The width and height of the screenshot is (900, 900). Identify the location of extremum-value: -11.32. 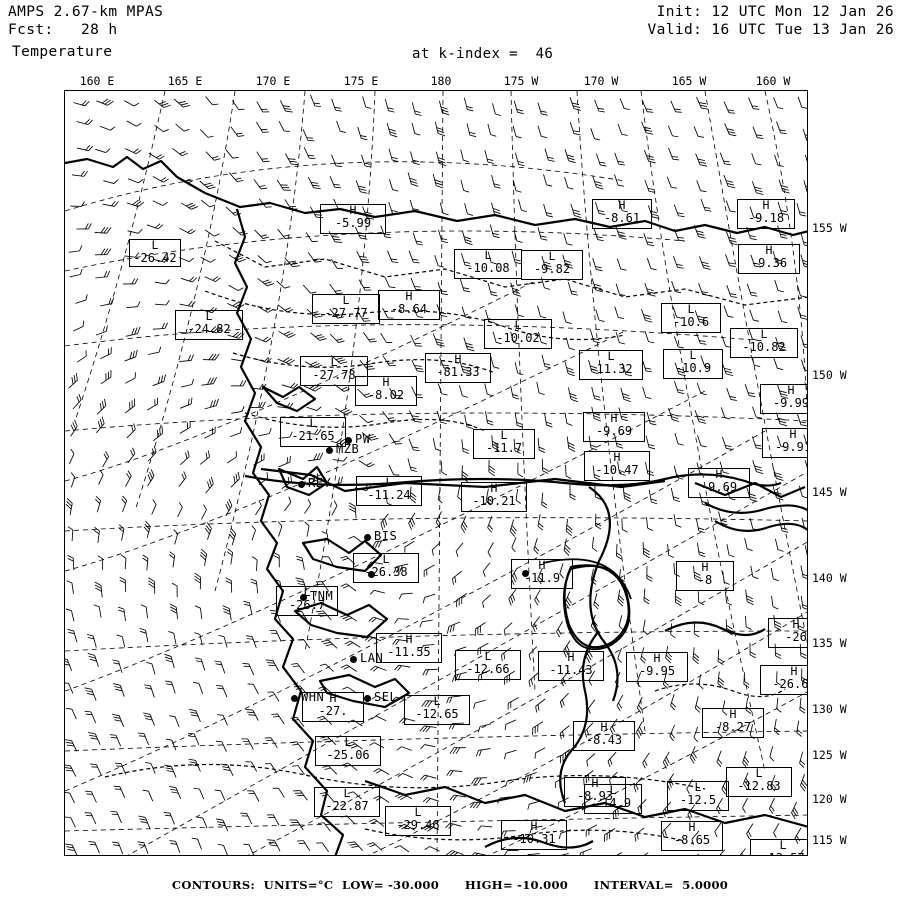
(611, 369).